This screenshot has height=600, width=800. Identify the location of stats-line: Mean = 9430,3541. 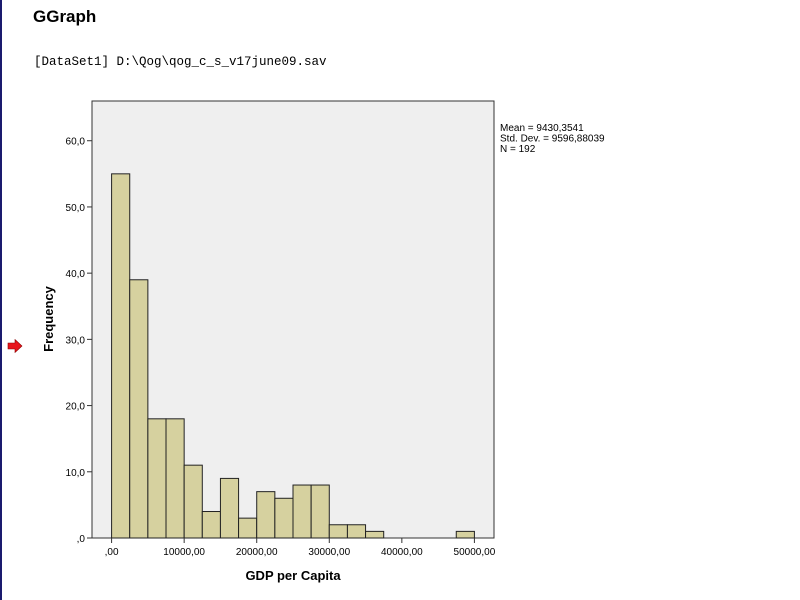
(542, 128).